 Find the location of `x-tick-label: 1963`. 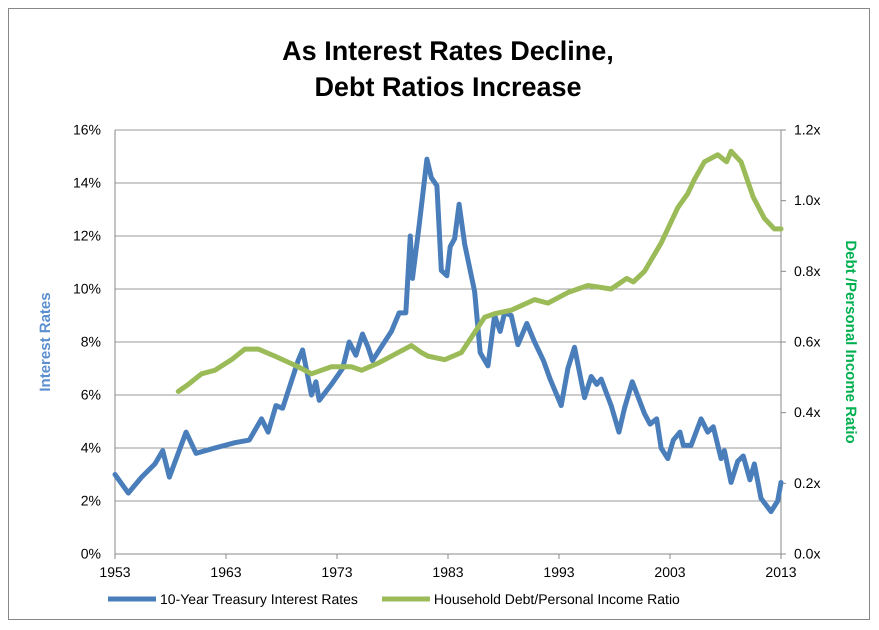

x-tick-label: 1963 is located at coordinates (226, 572).